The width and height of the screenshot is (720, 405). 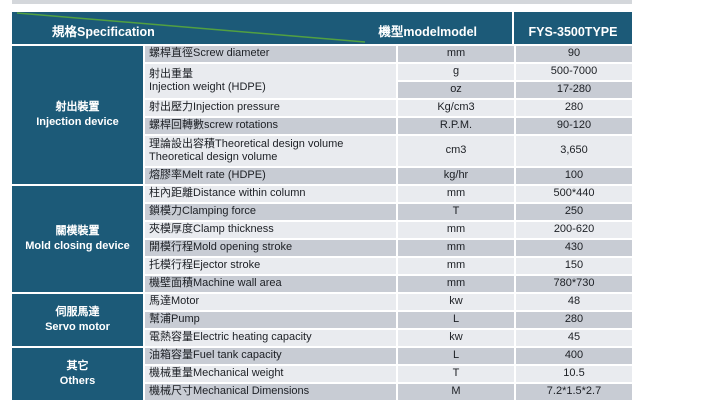 What do you see at coordinates (270, 392) in the screenshot?
I see `row-item: 機械尺寸Mechanical Dimensions` at bounding box center [270, 392].